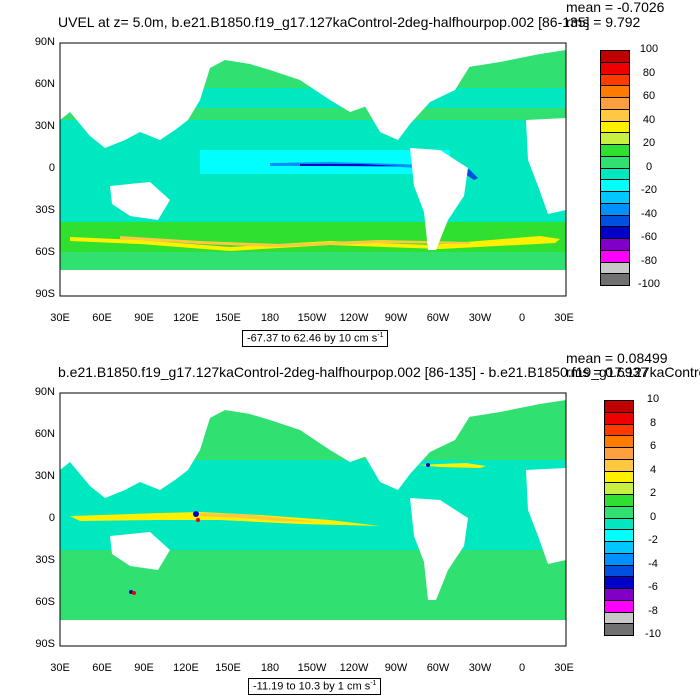 This screenshot has width=700, height=700. I want to click on colorbar-label: -4, so click(653, 563).